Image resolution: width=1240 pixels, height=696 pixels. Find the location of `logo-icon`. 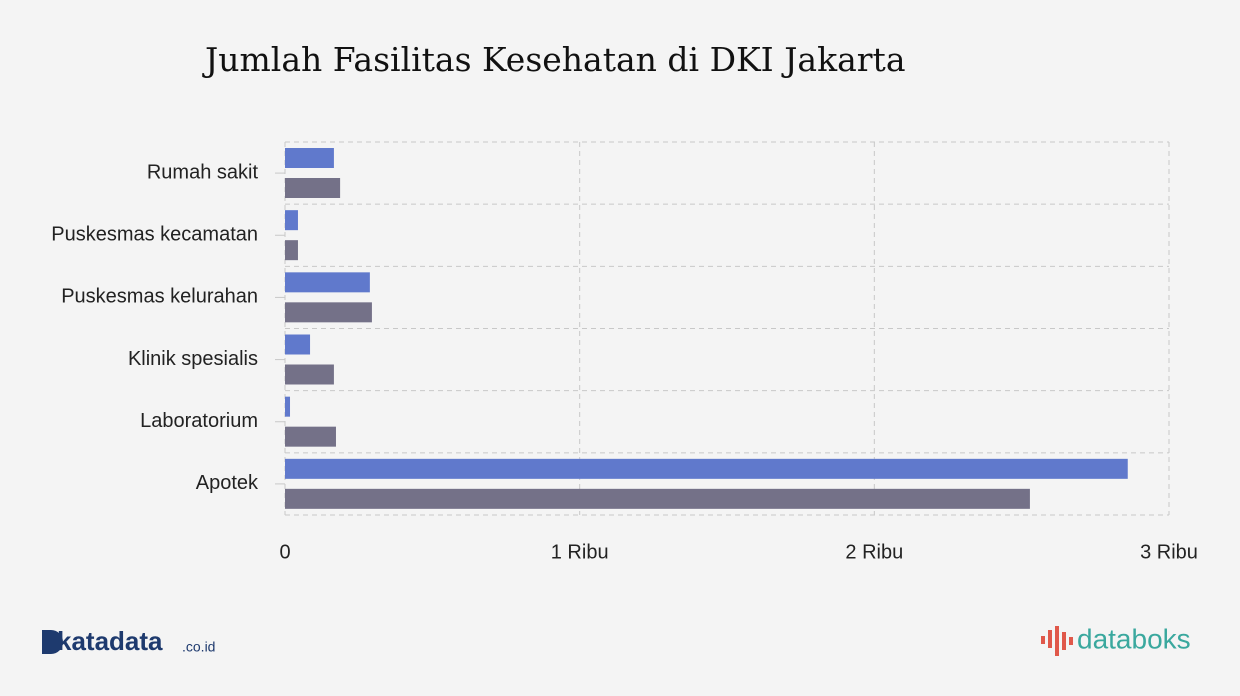

logo-icon is located at coordinates (52, 642).